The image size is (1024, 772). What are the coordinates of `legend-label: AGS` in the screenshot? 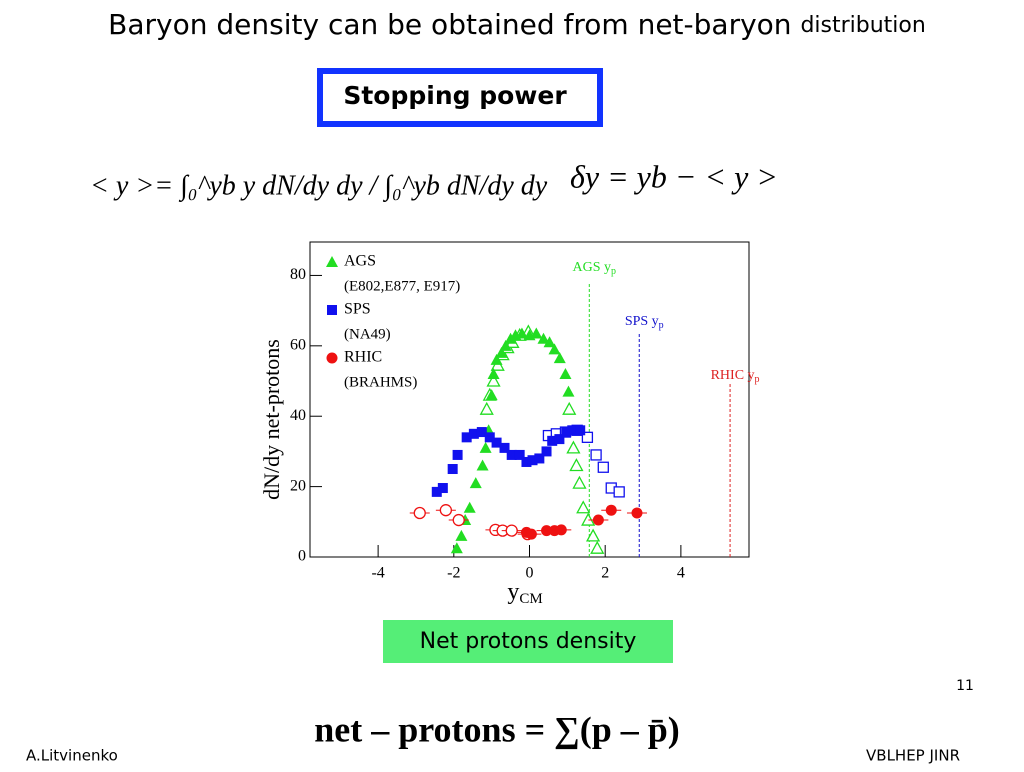 It's located at (360, 261).